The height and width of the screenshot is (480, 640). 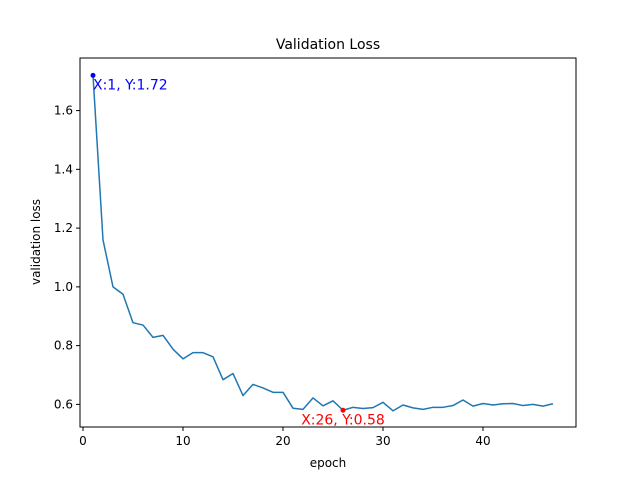 What do you see at coordinates (63, 404) in the screenshot?
I see `y-tick-label: 0.6` at bounding box center [63, 404].